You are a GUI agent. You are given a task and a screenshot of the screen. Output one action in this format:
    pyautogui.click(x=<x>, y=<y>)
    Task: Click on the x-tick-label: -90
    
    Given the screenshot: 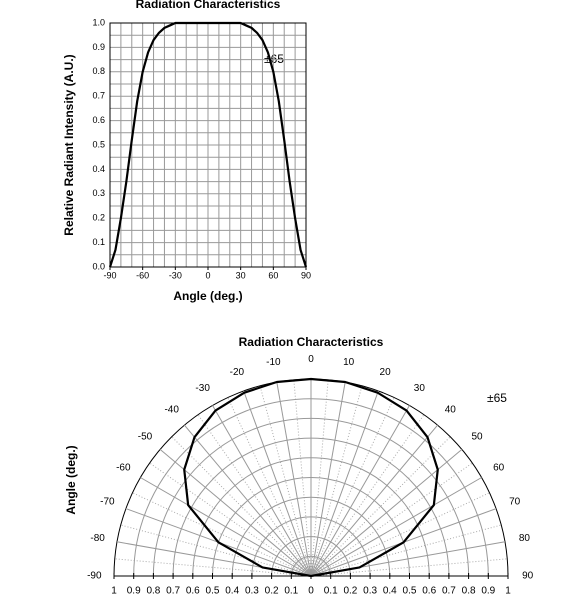 What is the action you would take?
    pyautogui.click(x=109, y=275)
    